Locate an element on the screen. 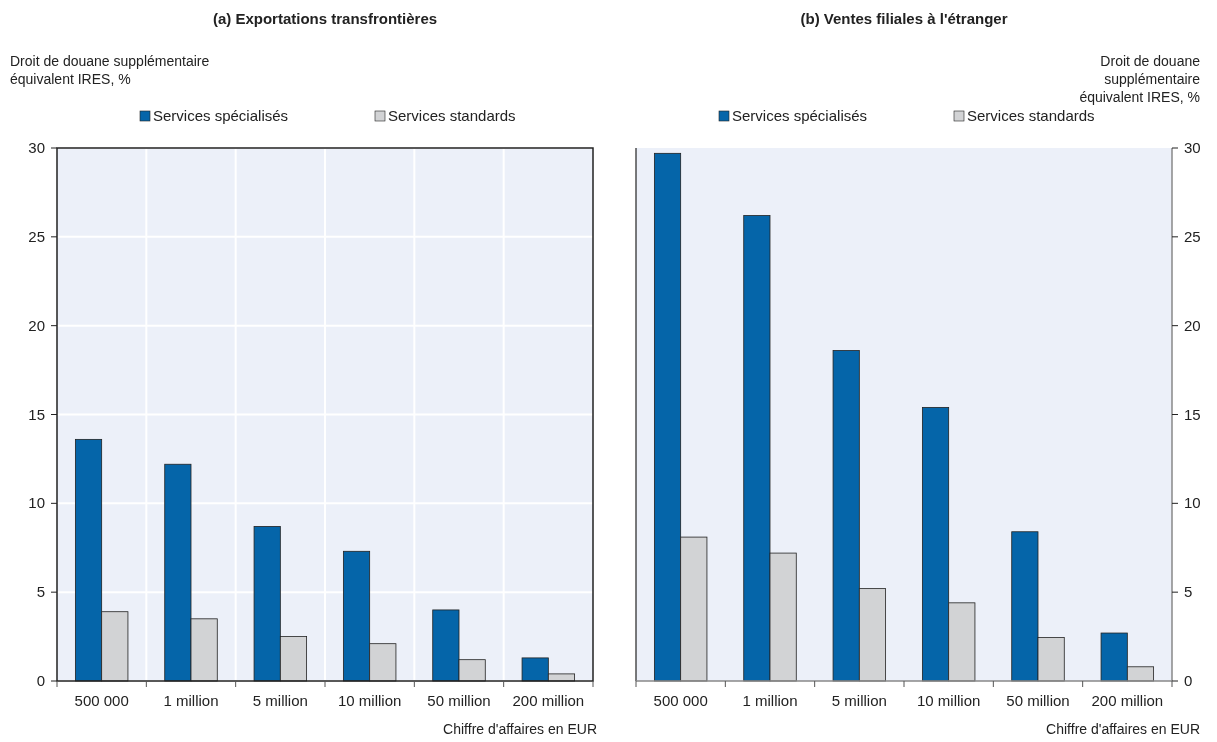 The width and height of the screenshot is (1217, 742). y-tick-label: 15 is located at coordinates (36, 414).